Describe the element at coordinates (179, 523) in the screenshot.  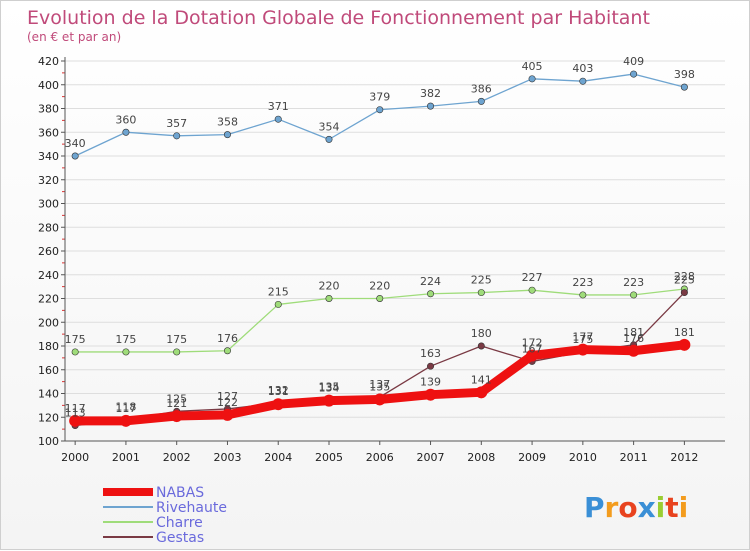
I see `legend-label-charre: Charre` at that location.